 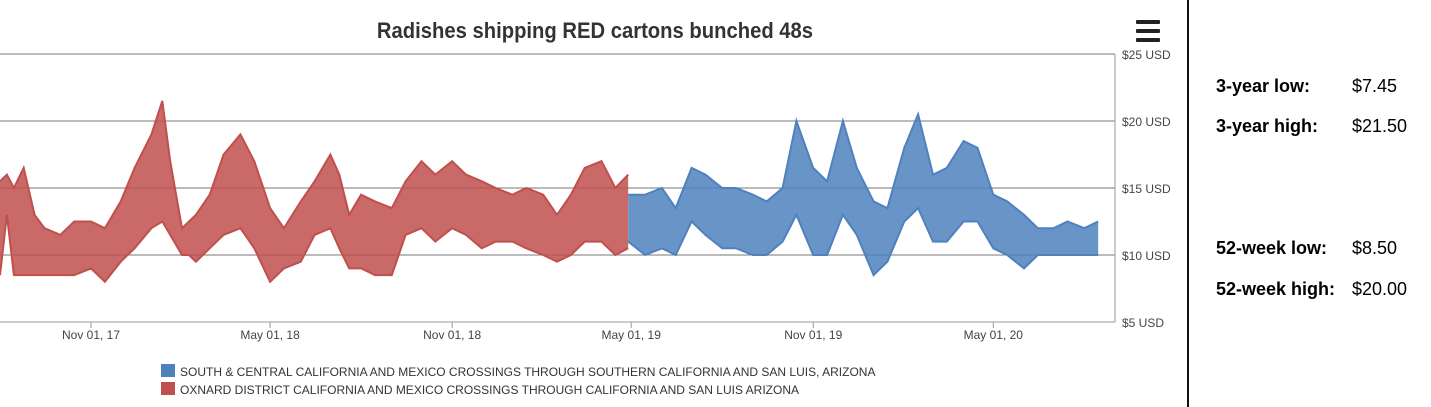 I want to click on stat-label: 3-year low:, so click(x=1263, y=86).